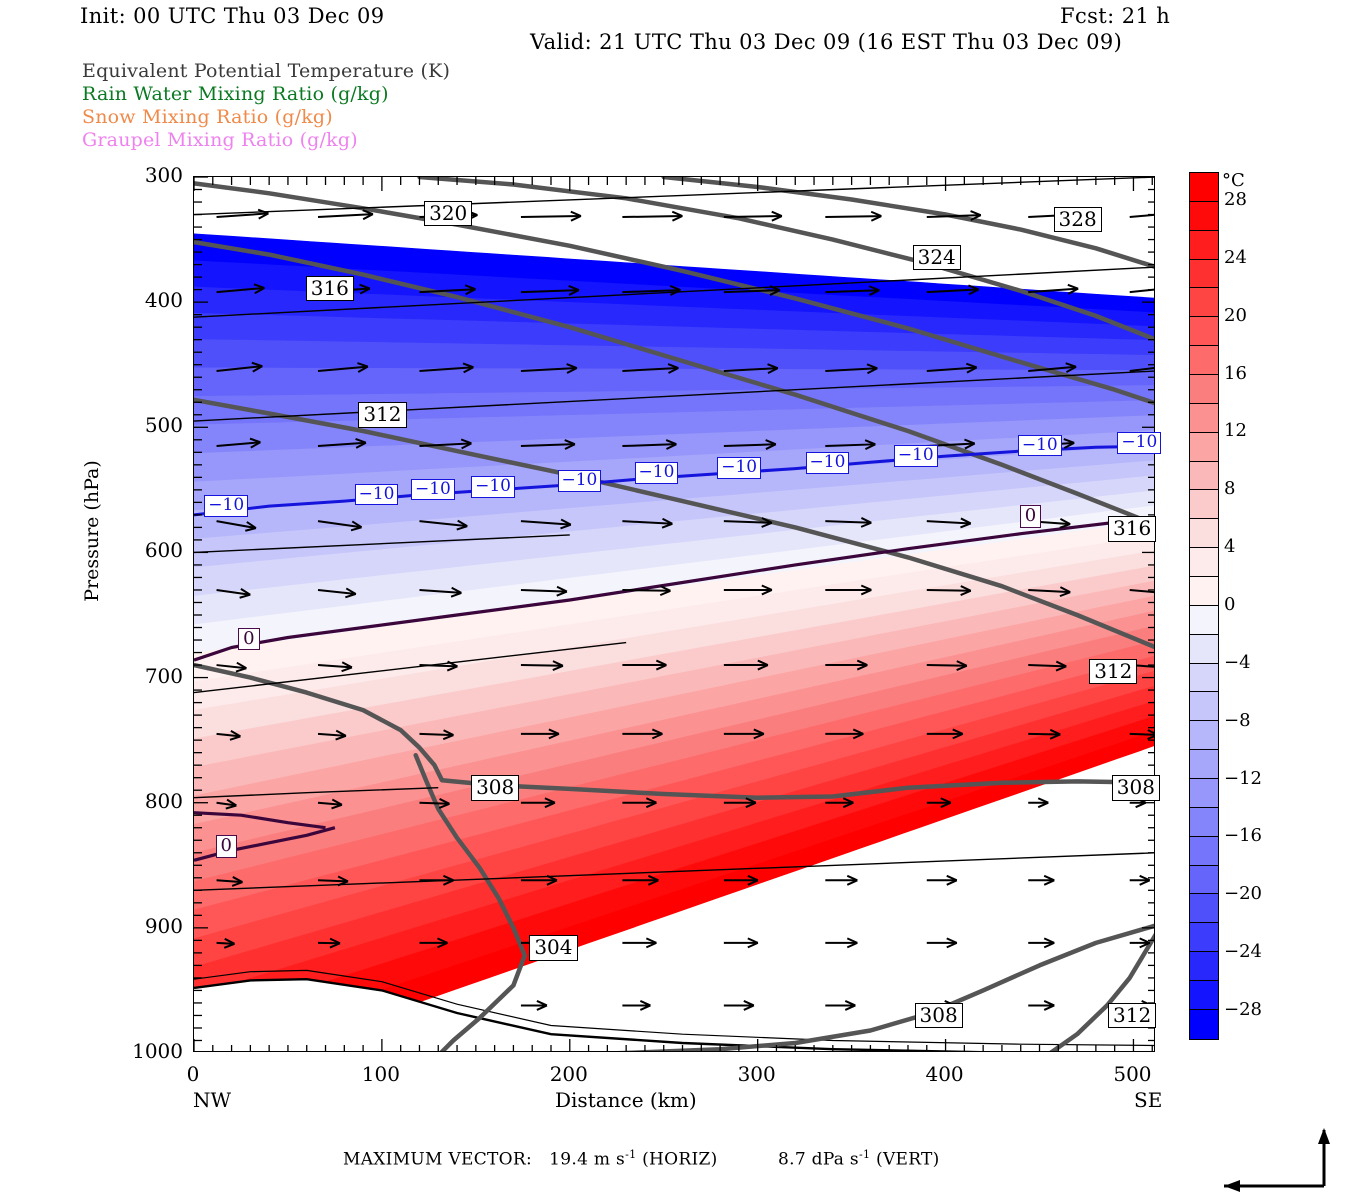 This screenshot has height=1200, width=1350. What do you see at coordinates (1077, 220) in the screenshot?
I see `contour-label: 328` at bounding box center [1077, 220].